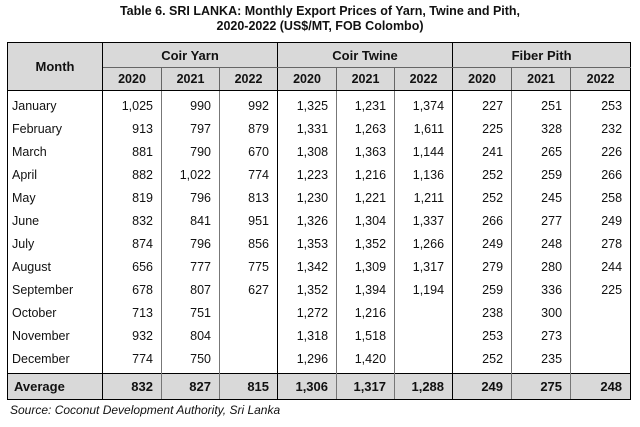 Image resolution: width=640 pixels, height=427 pixels. I want to click on average-cell: 248, so click(601, 386).